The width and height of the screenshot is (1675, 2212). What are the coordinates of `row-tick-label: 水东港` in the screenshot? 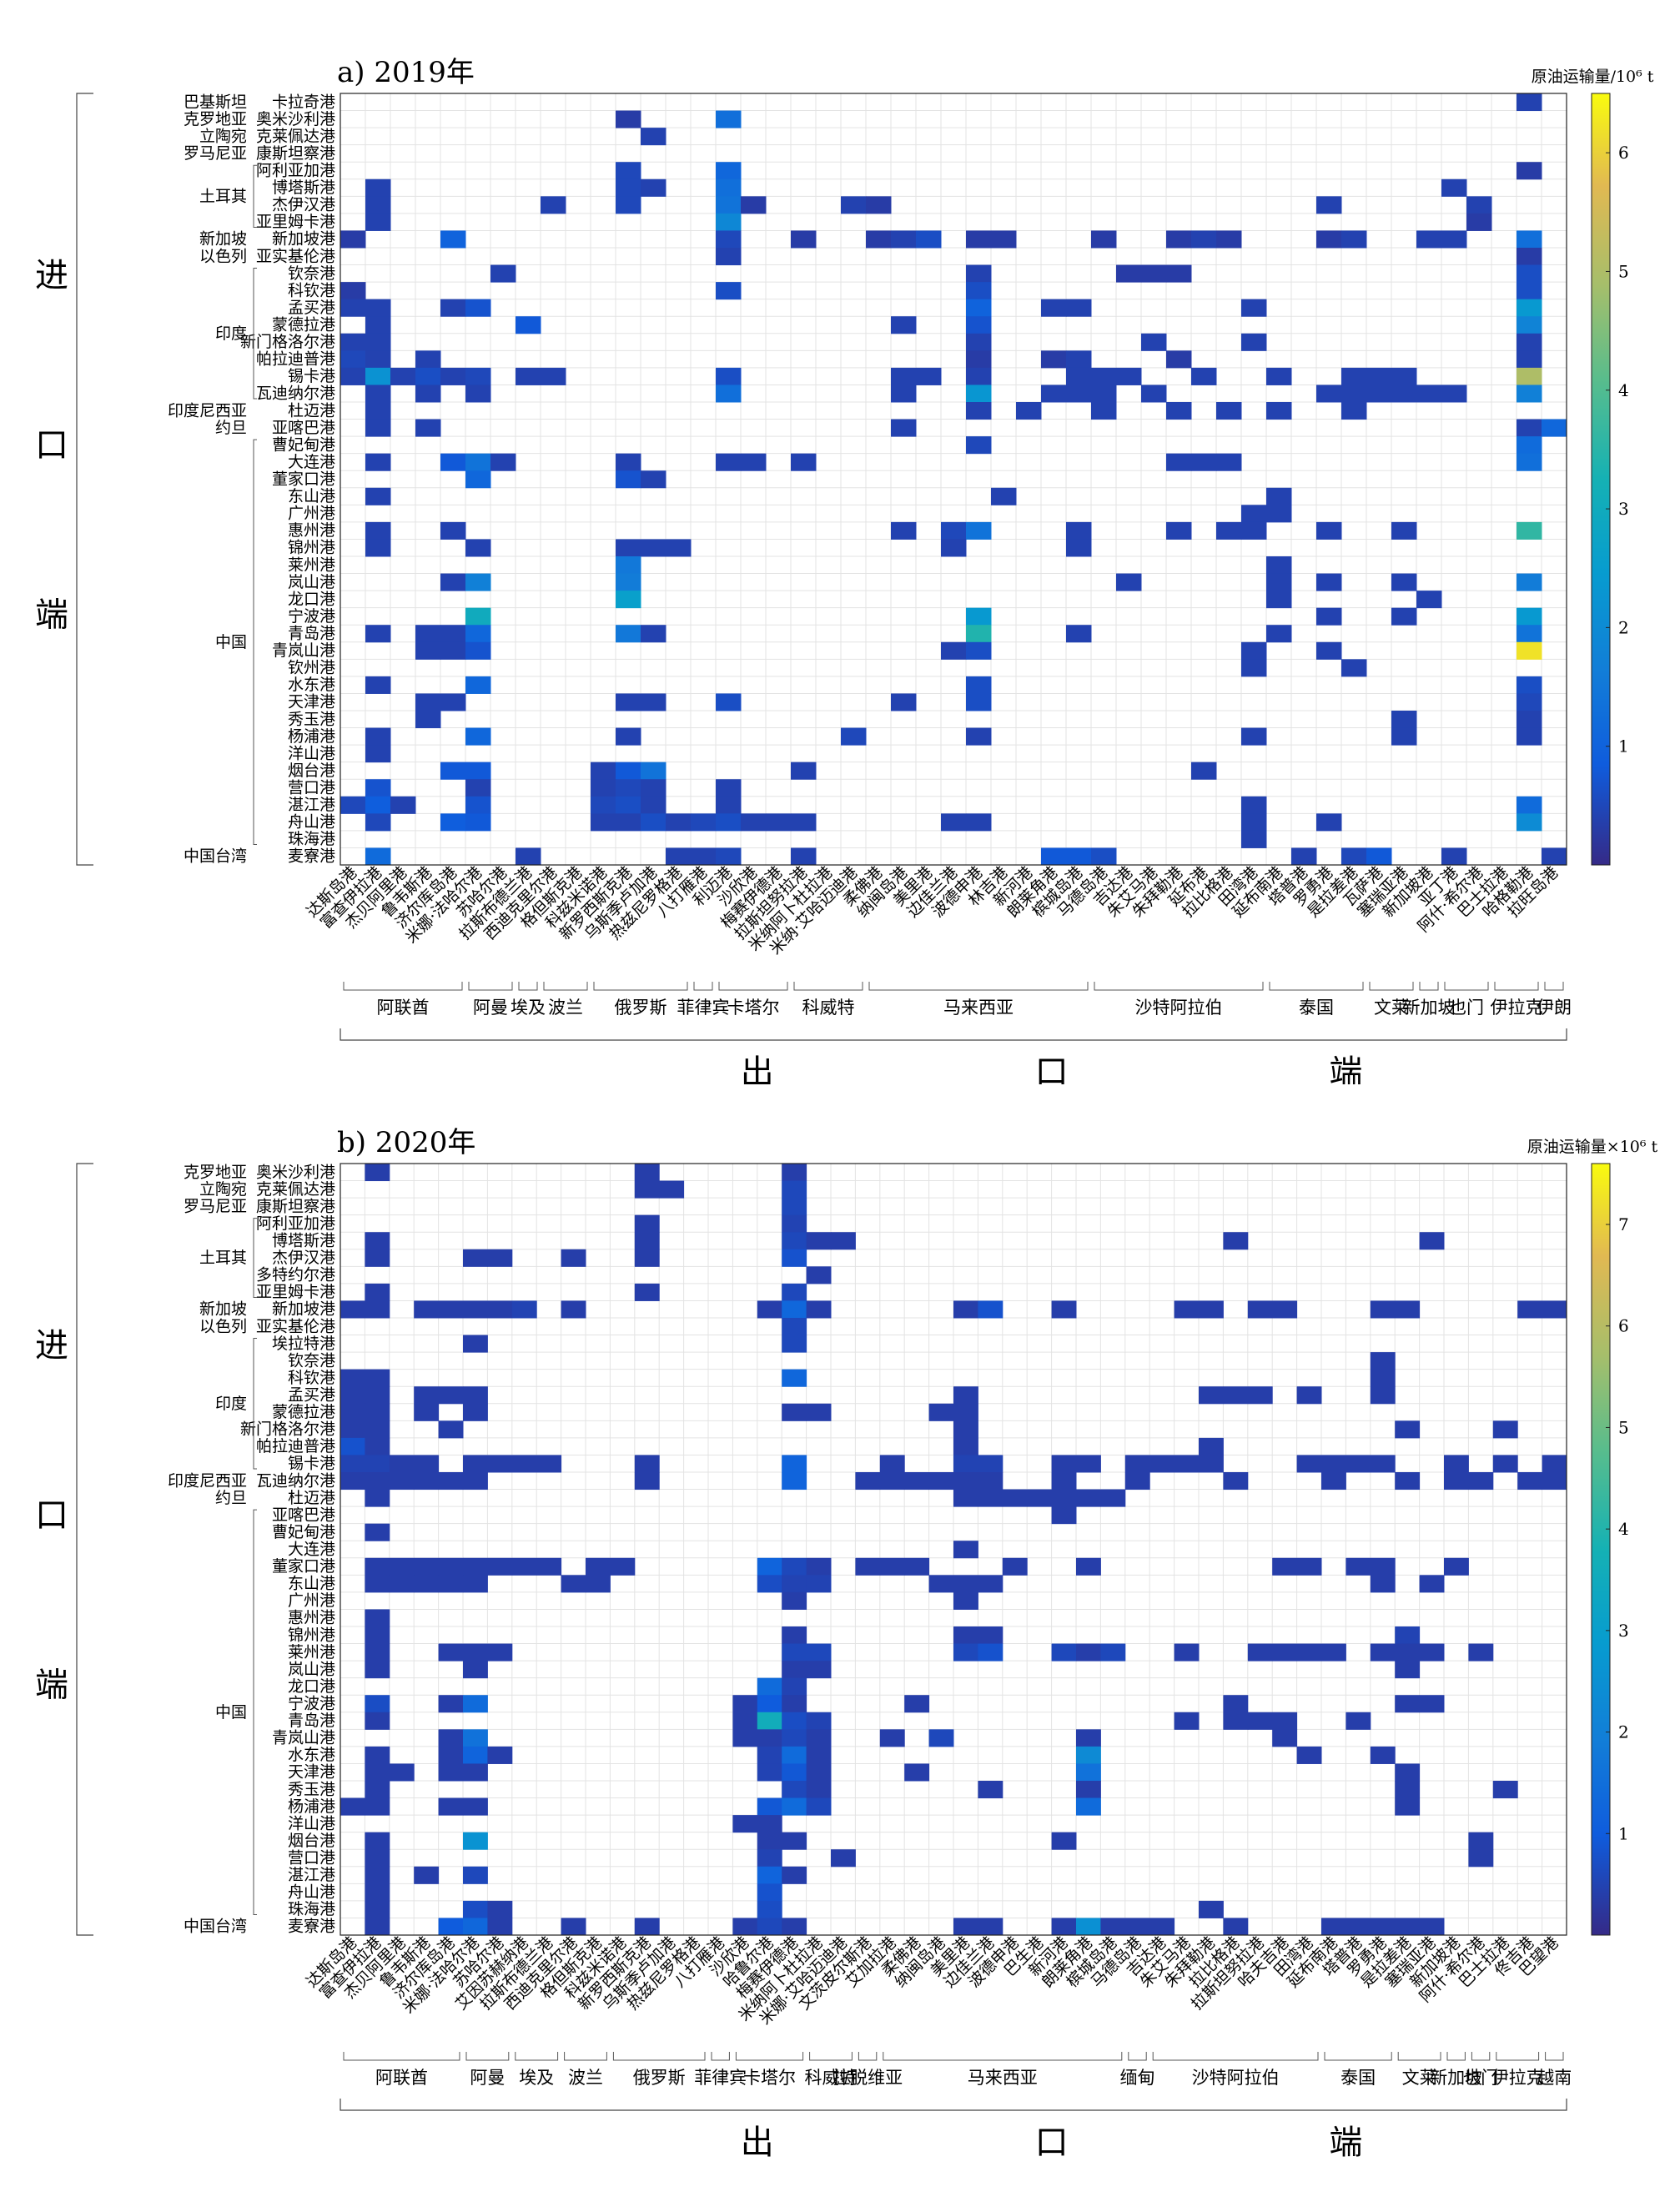 It's located at (311, 685).